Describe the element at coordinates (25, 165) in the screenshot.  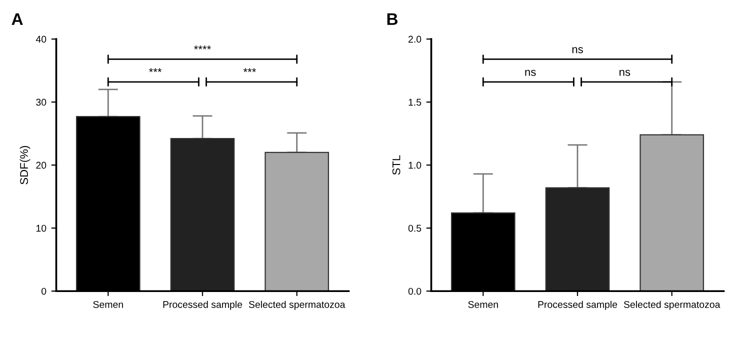
I see `y-axis-title: SDF(%)` at that location.